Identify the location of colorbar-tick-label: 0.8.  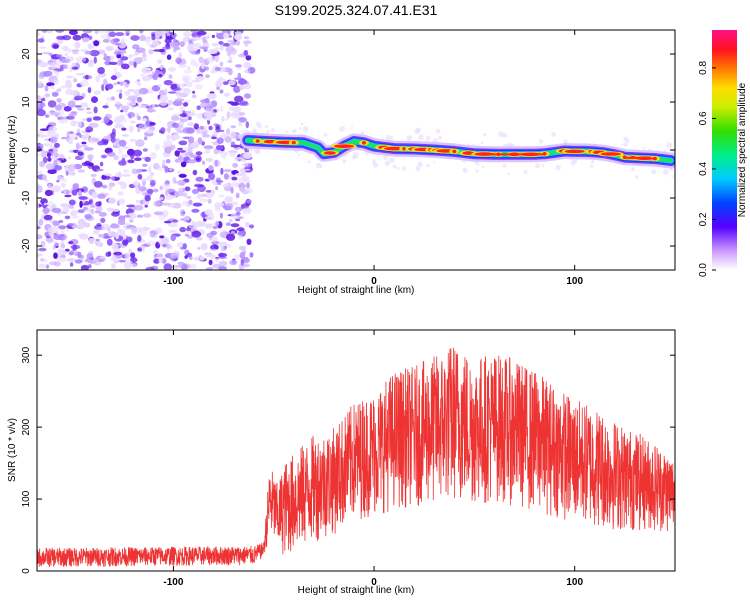
(703, 68).